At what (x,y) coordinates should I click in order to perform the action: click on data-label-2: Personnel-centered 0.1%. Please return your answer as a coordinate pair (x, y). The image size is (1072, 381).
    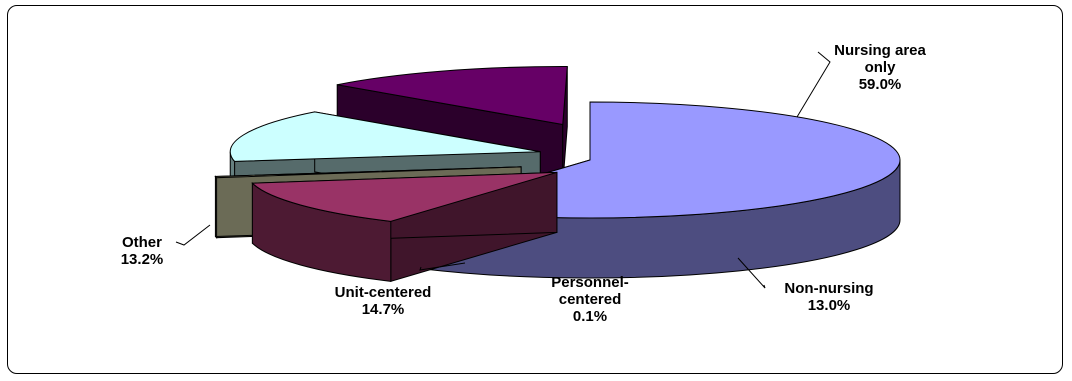
    Looking at the image, I should click on (590, 299).